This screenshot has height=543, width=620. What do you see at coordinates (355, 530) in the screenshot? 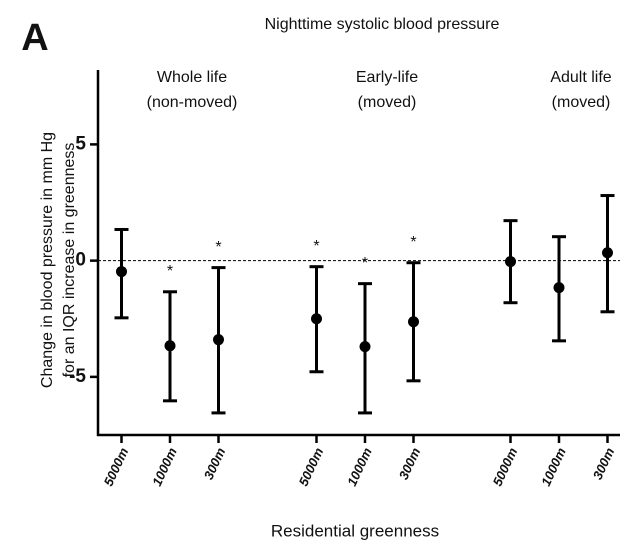
I see `x-axis-label: Residential greenness` at bounding box center [355, 530].